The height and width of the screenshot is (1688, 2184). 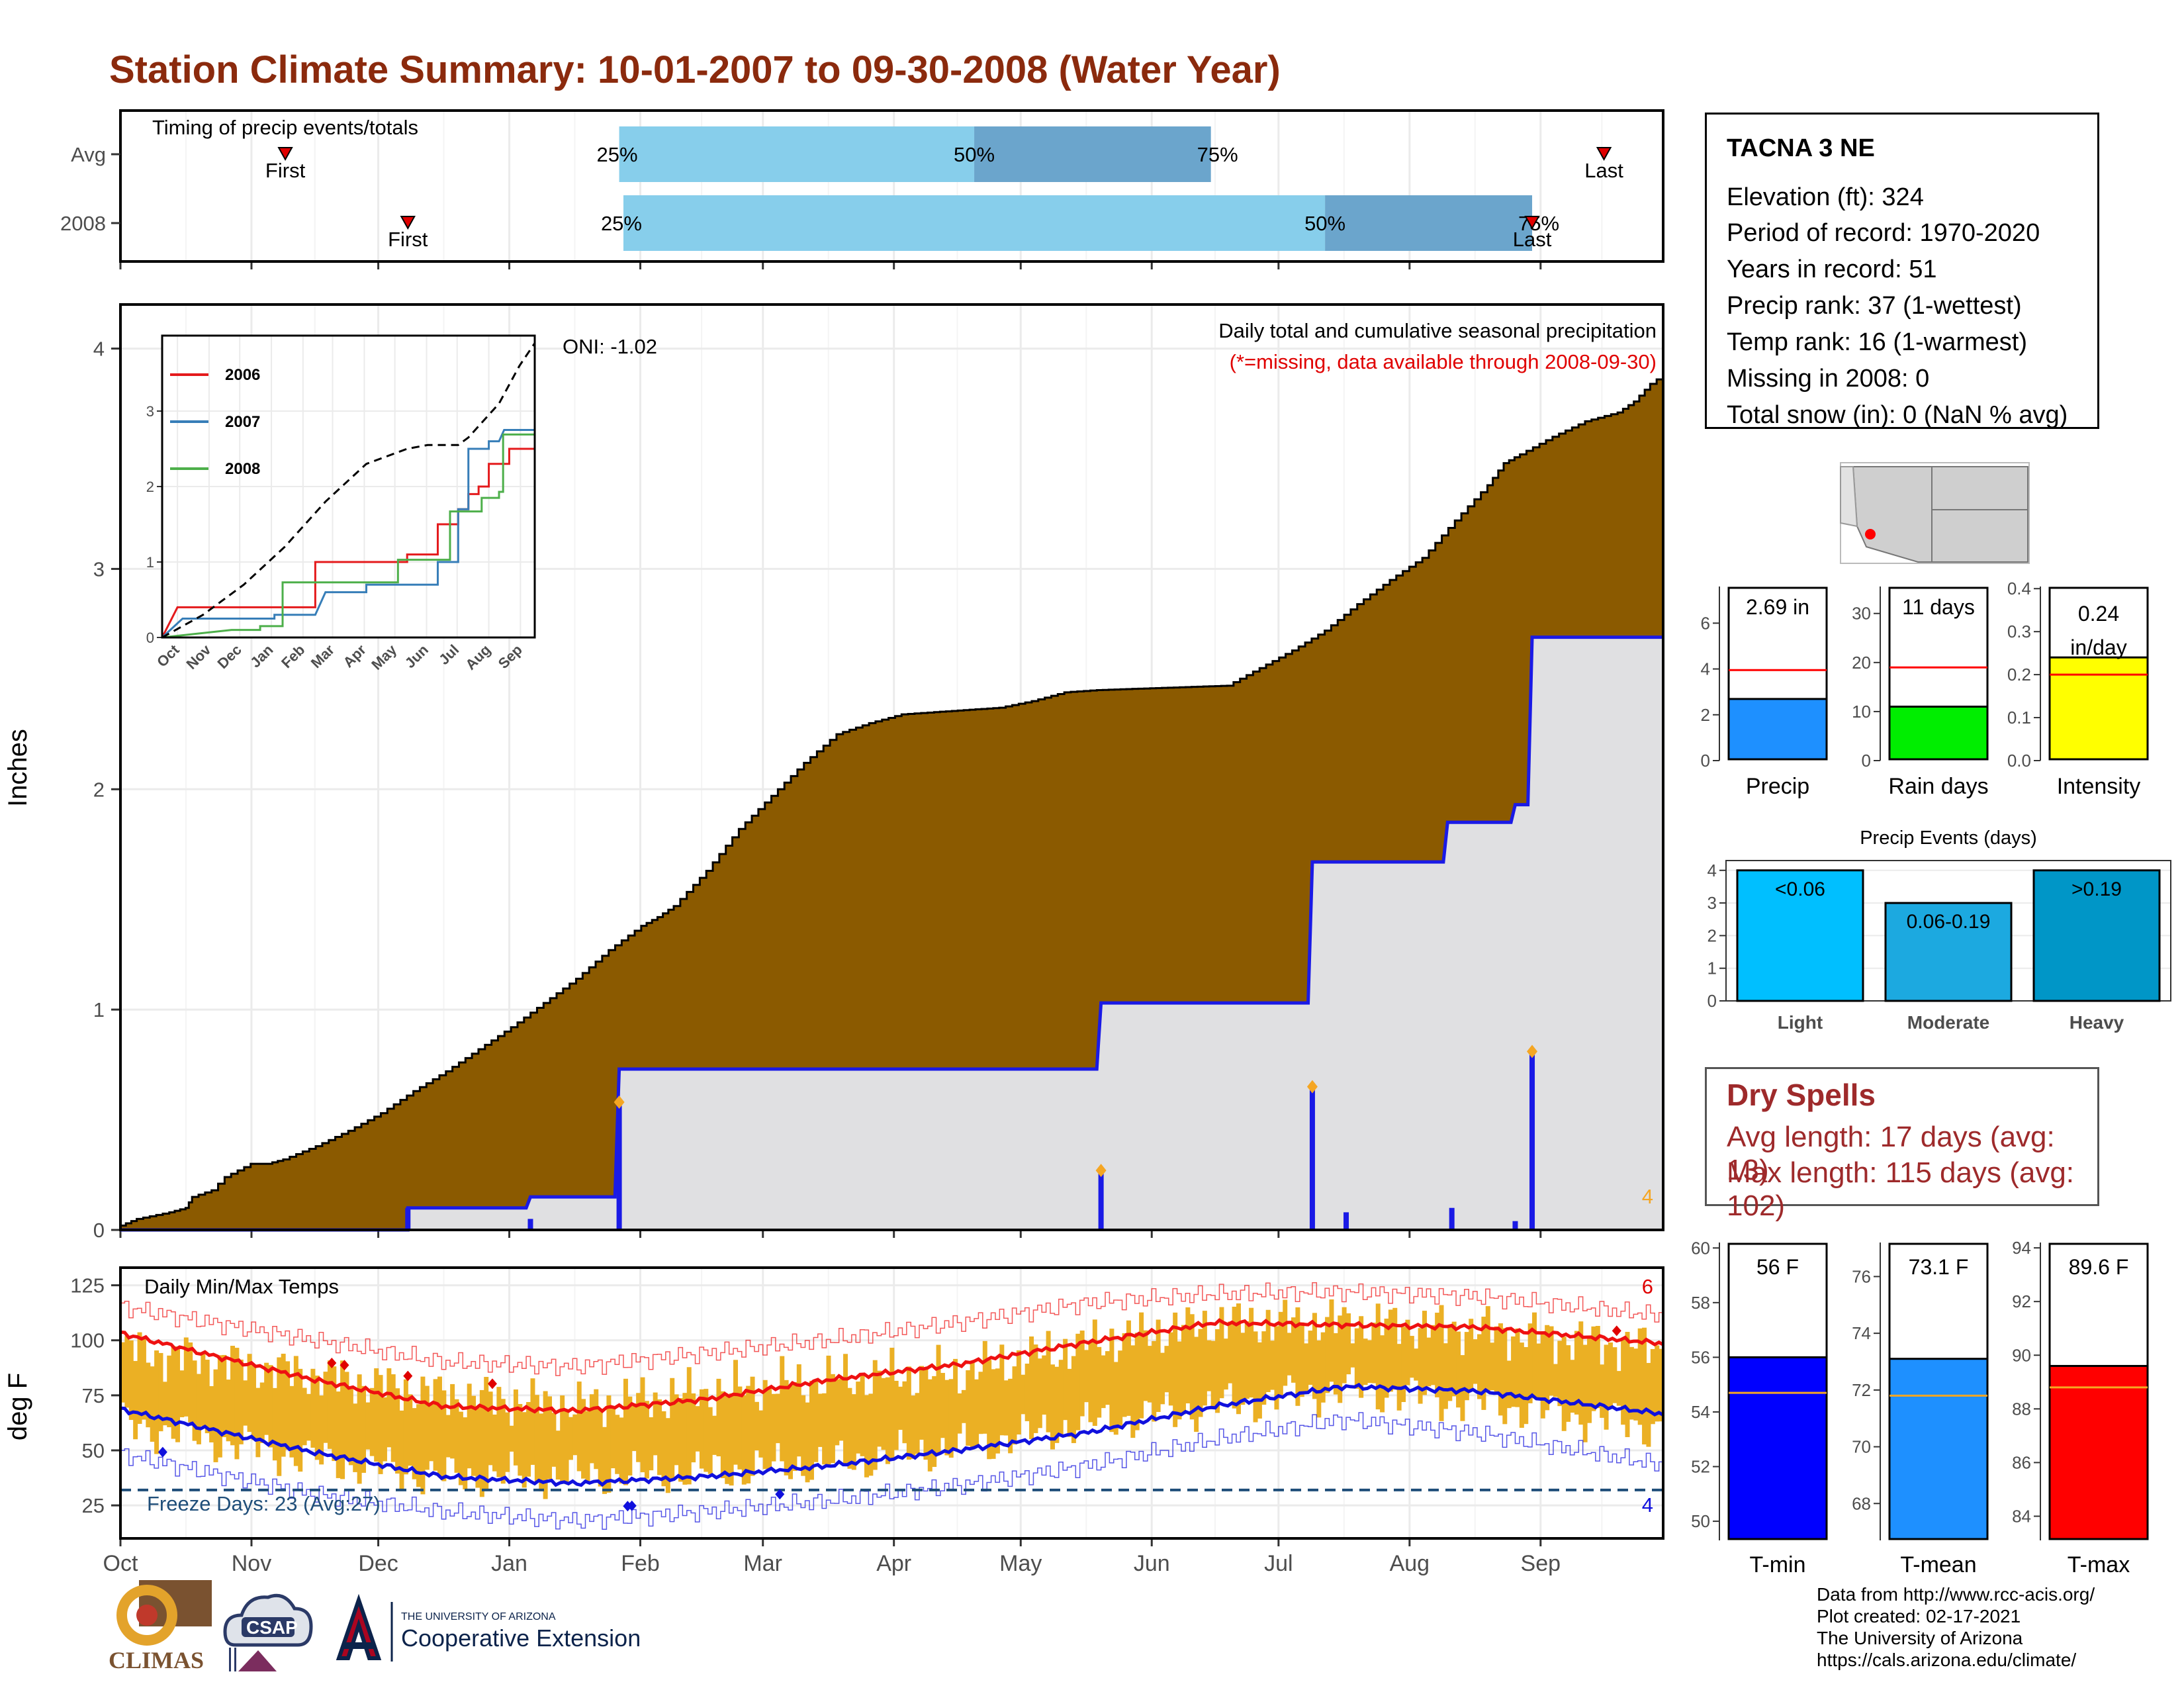 What do you see at coordinates (1701, 1248) in the screenshot?
I see `summary-y-tick-label: 60` at bounding box center [1701, 1248].